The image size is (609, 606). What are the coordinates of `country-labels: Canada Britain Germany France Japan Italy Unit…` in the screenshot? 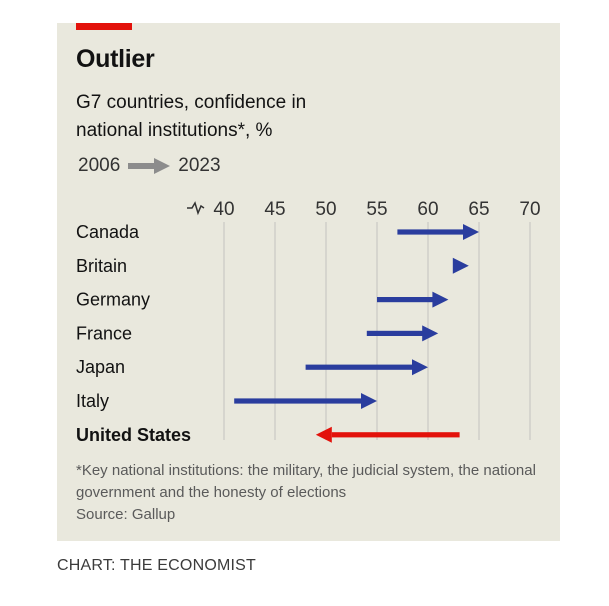 It's located at (133, 333).